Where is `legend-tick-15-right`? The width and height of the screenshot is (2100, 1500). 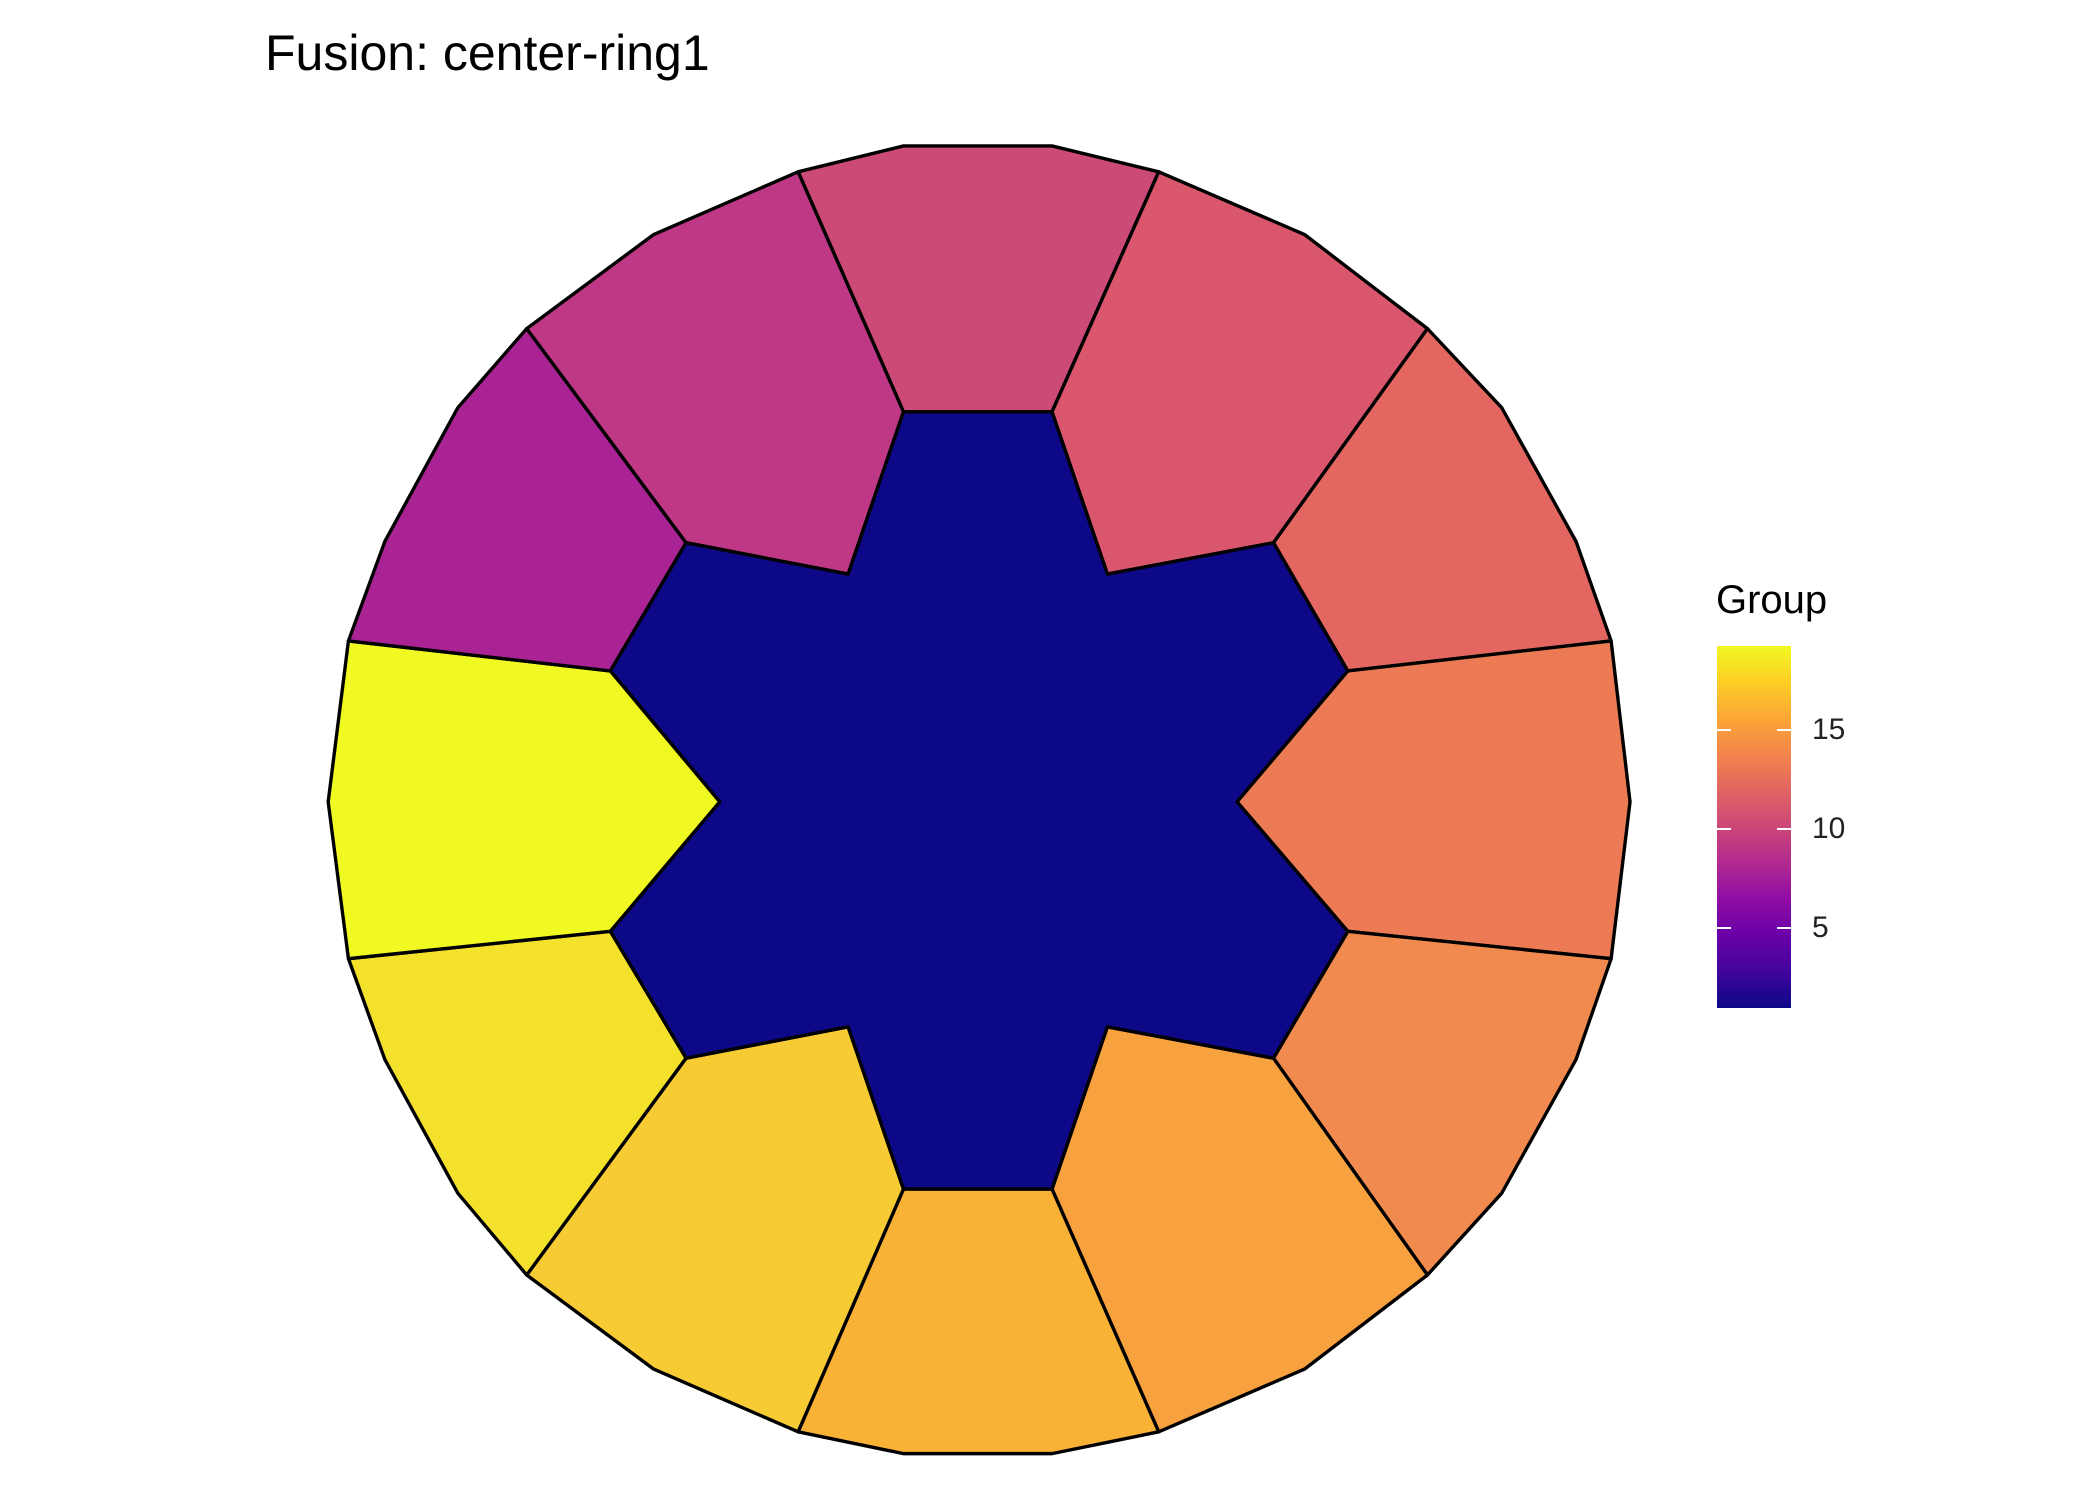
legend-tick-15-right is located at coordinates (1784, 730).